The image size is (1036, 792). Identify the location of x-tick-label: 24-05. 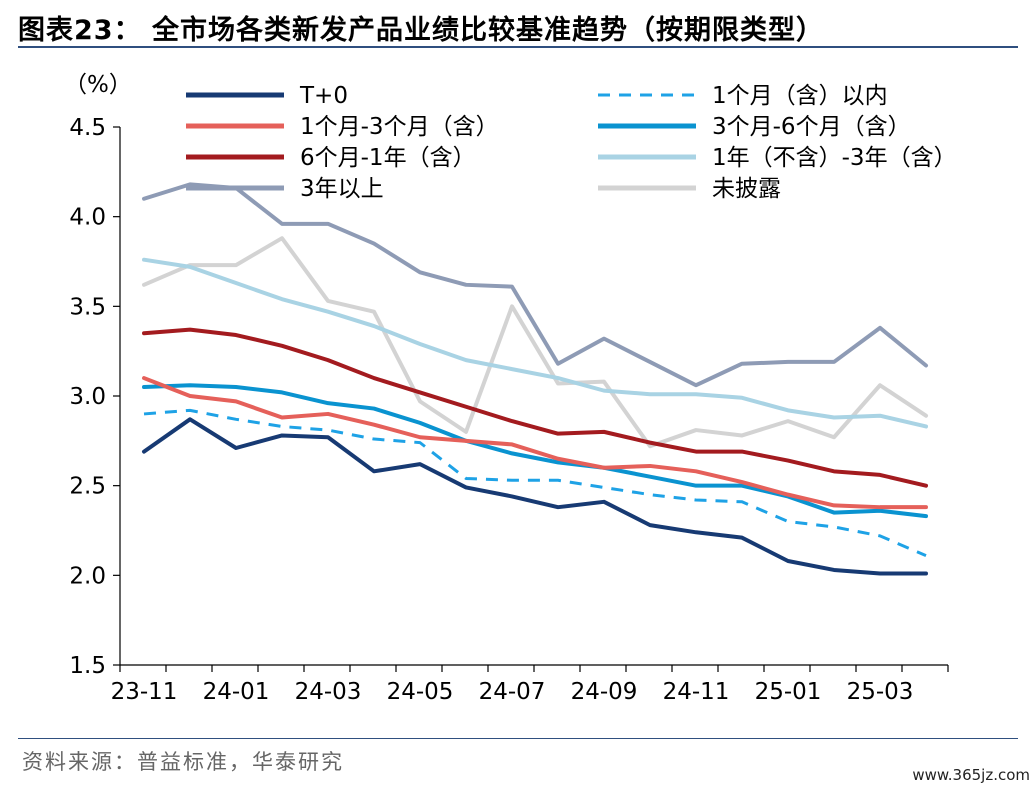
(420, 692).